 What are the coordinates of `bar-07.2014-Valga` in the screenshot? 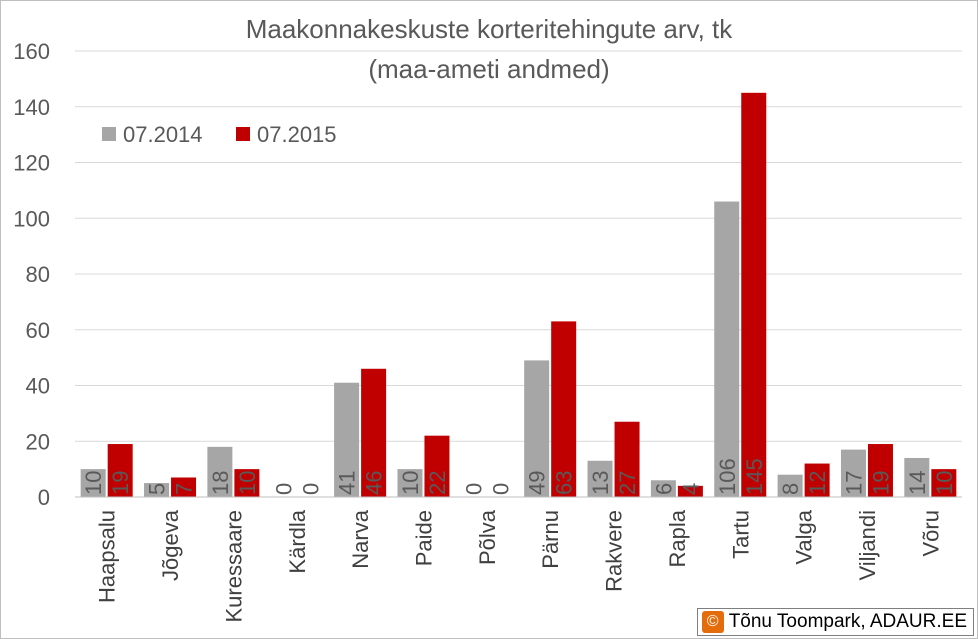 It's located at (790, 485).